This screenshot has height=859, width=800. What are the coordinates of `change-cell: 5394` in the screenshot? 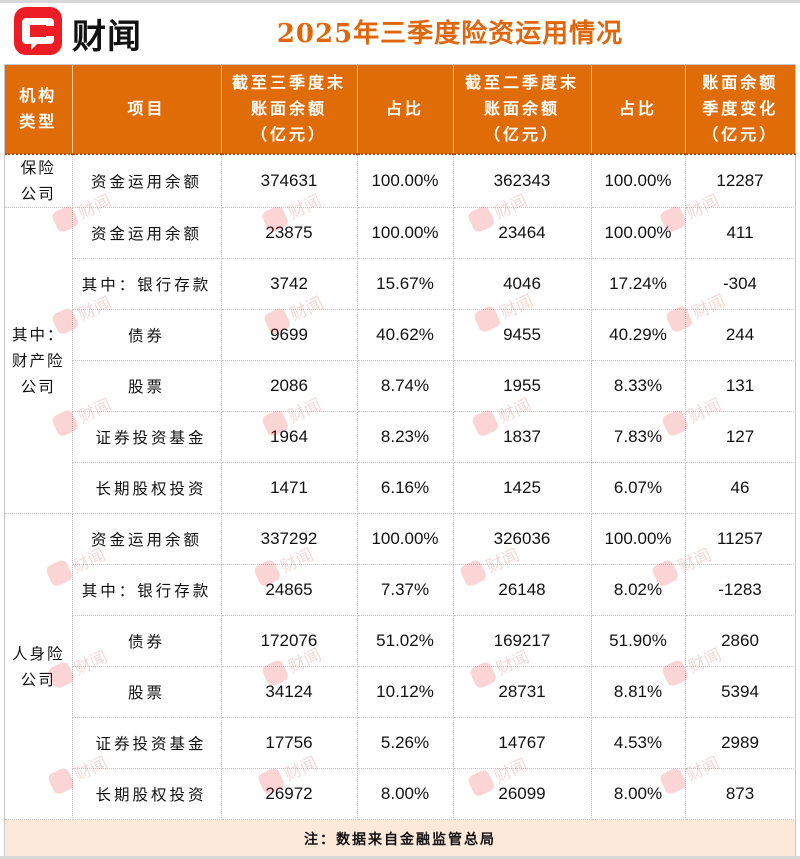 It's located at (740, 692).